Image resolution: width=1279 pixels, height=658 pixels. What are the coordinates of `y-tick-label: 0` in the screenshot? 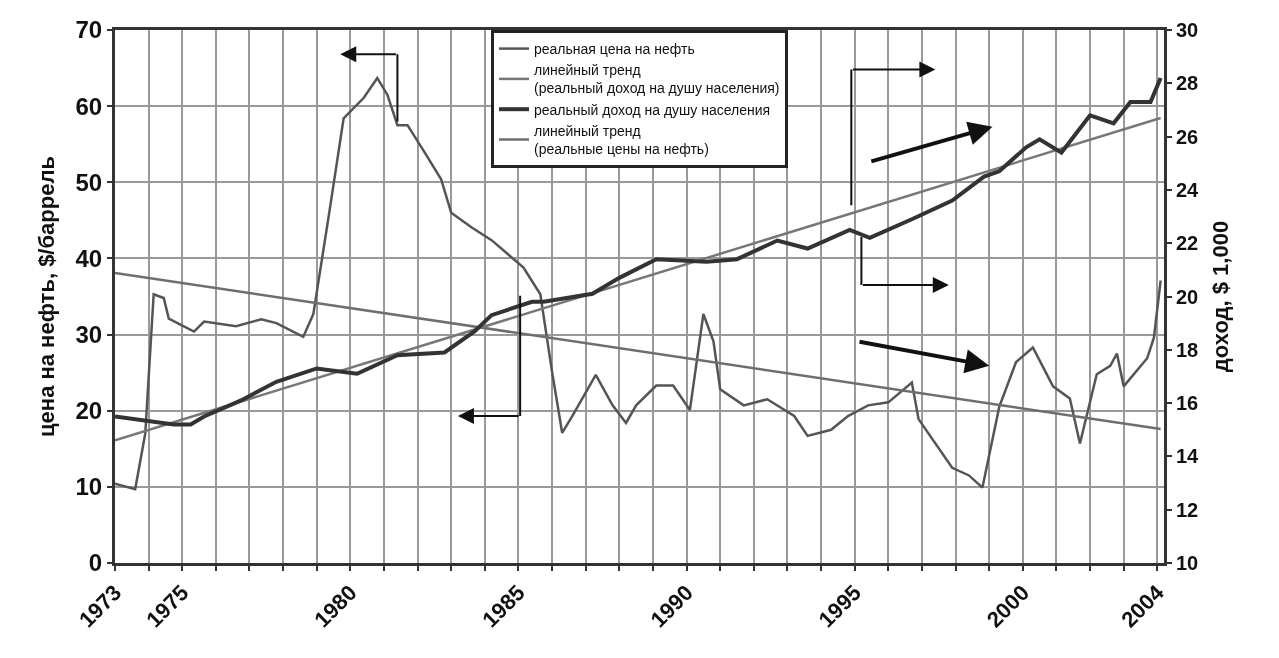 It's located at (95, 563).